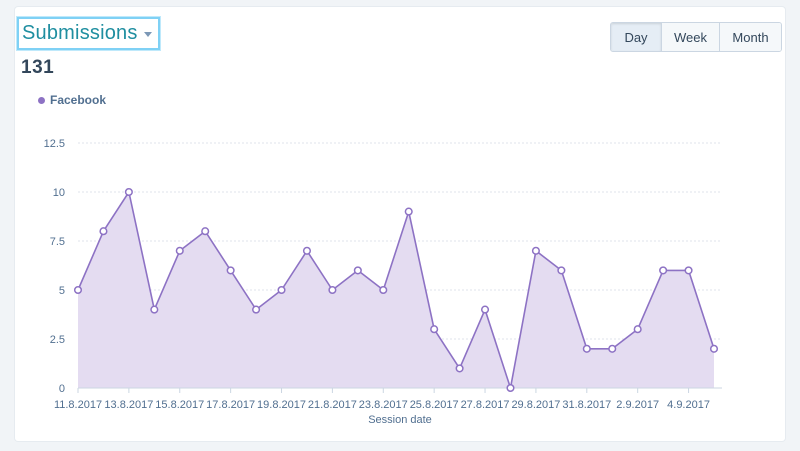 The image size is (800, 451). Describe the element at coordinates (637, 405) in the screenshot. I see `x-tick-label: 2.9.2017` at that location.